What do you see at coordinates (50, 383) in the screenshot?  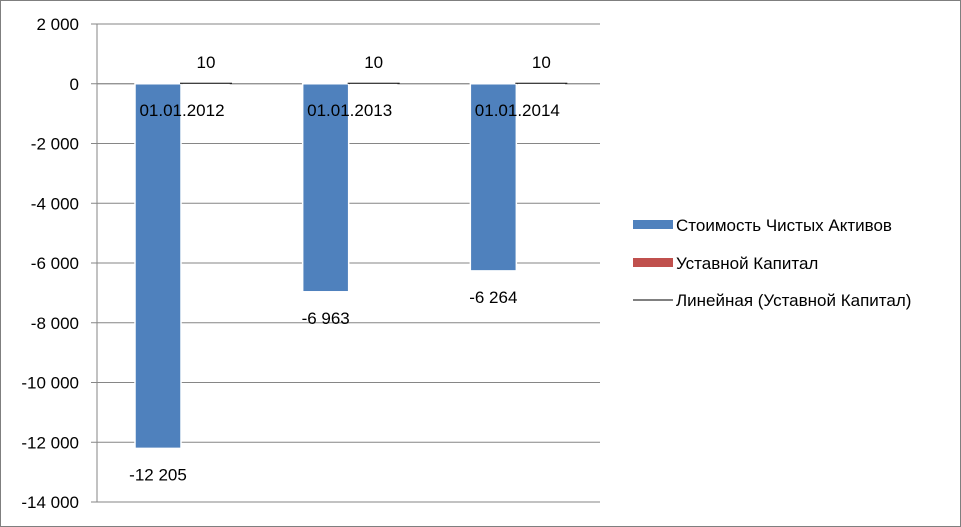 I see `y-tick-label: -10 000` at bounding box center [50, 383].